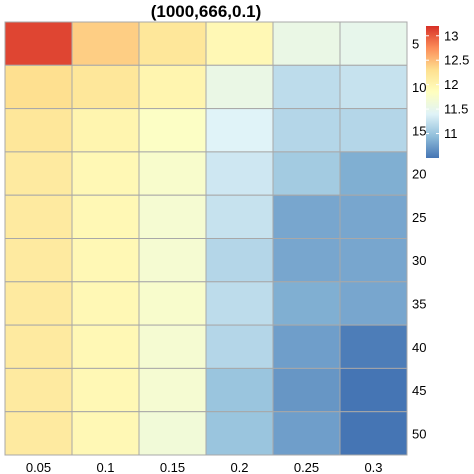  I want to click on column-label: 0.15, so click(172, 467).